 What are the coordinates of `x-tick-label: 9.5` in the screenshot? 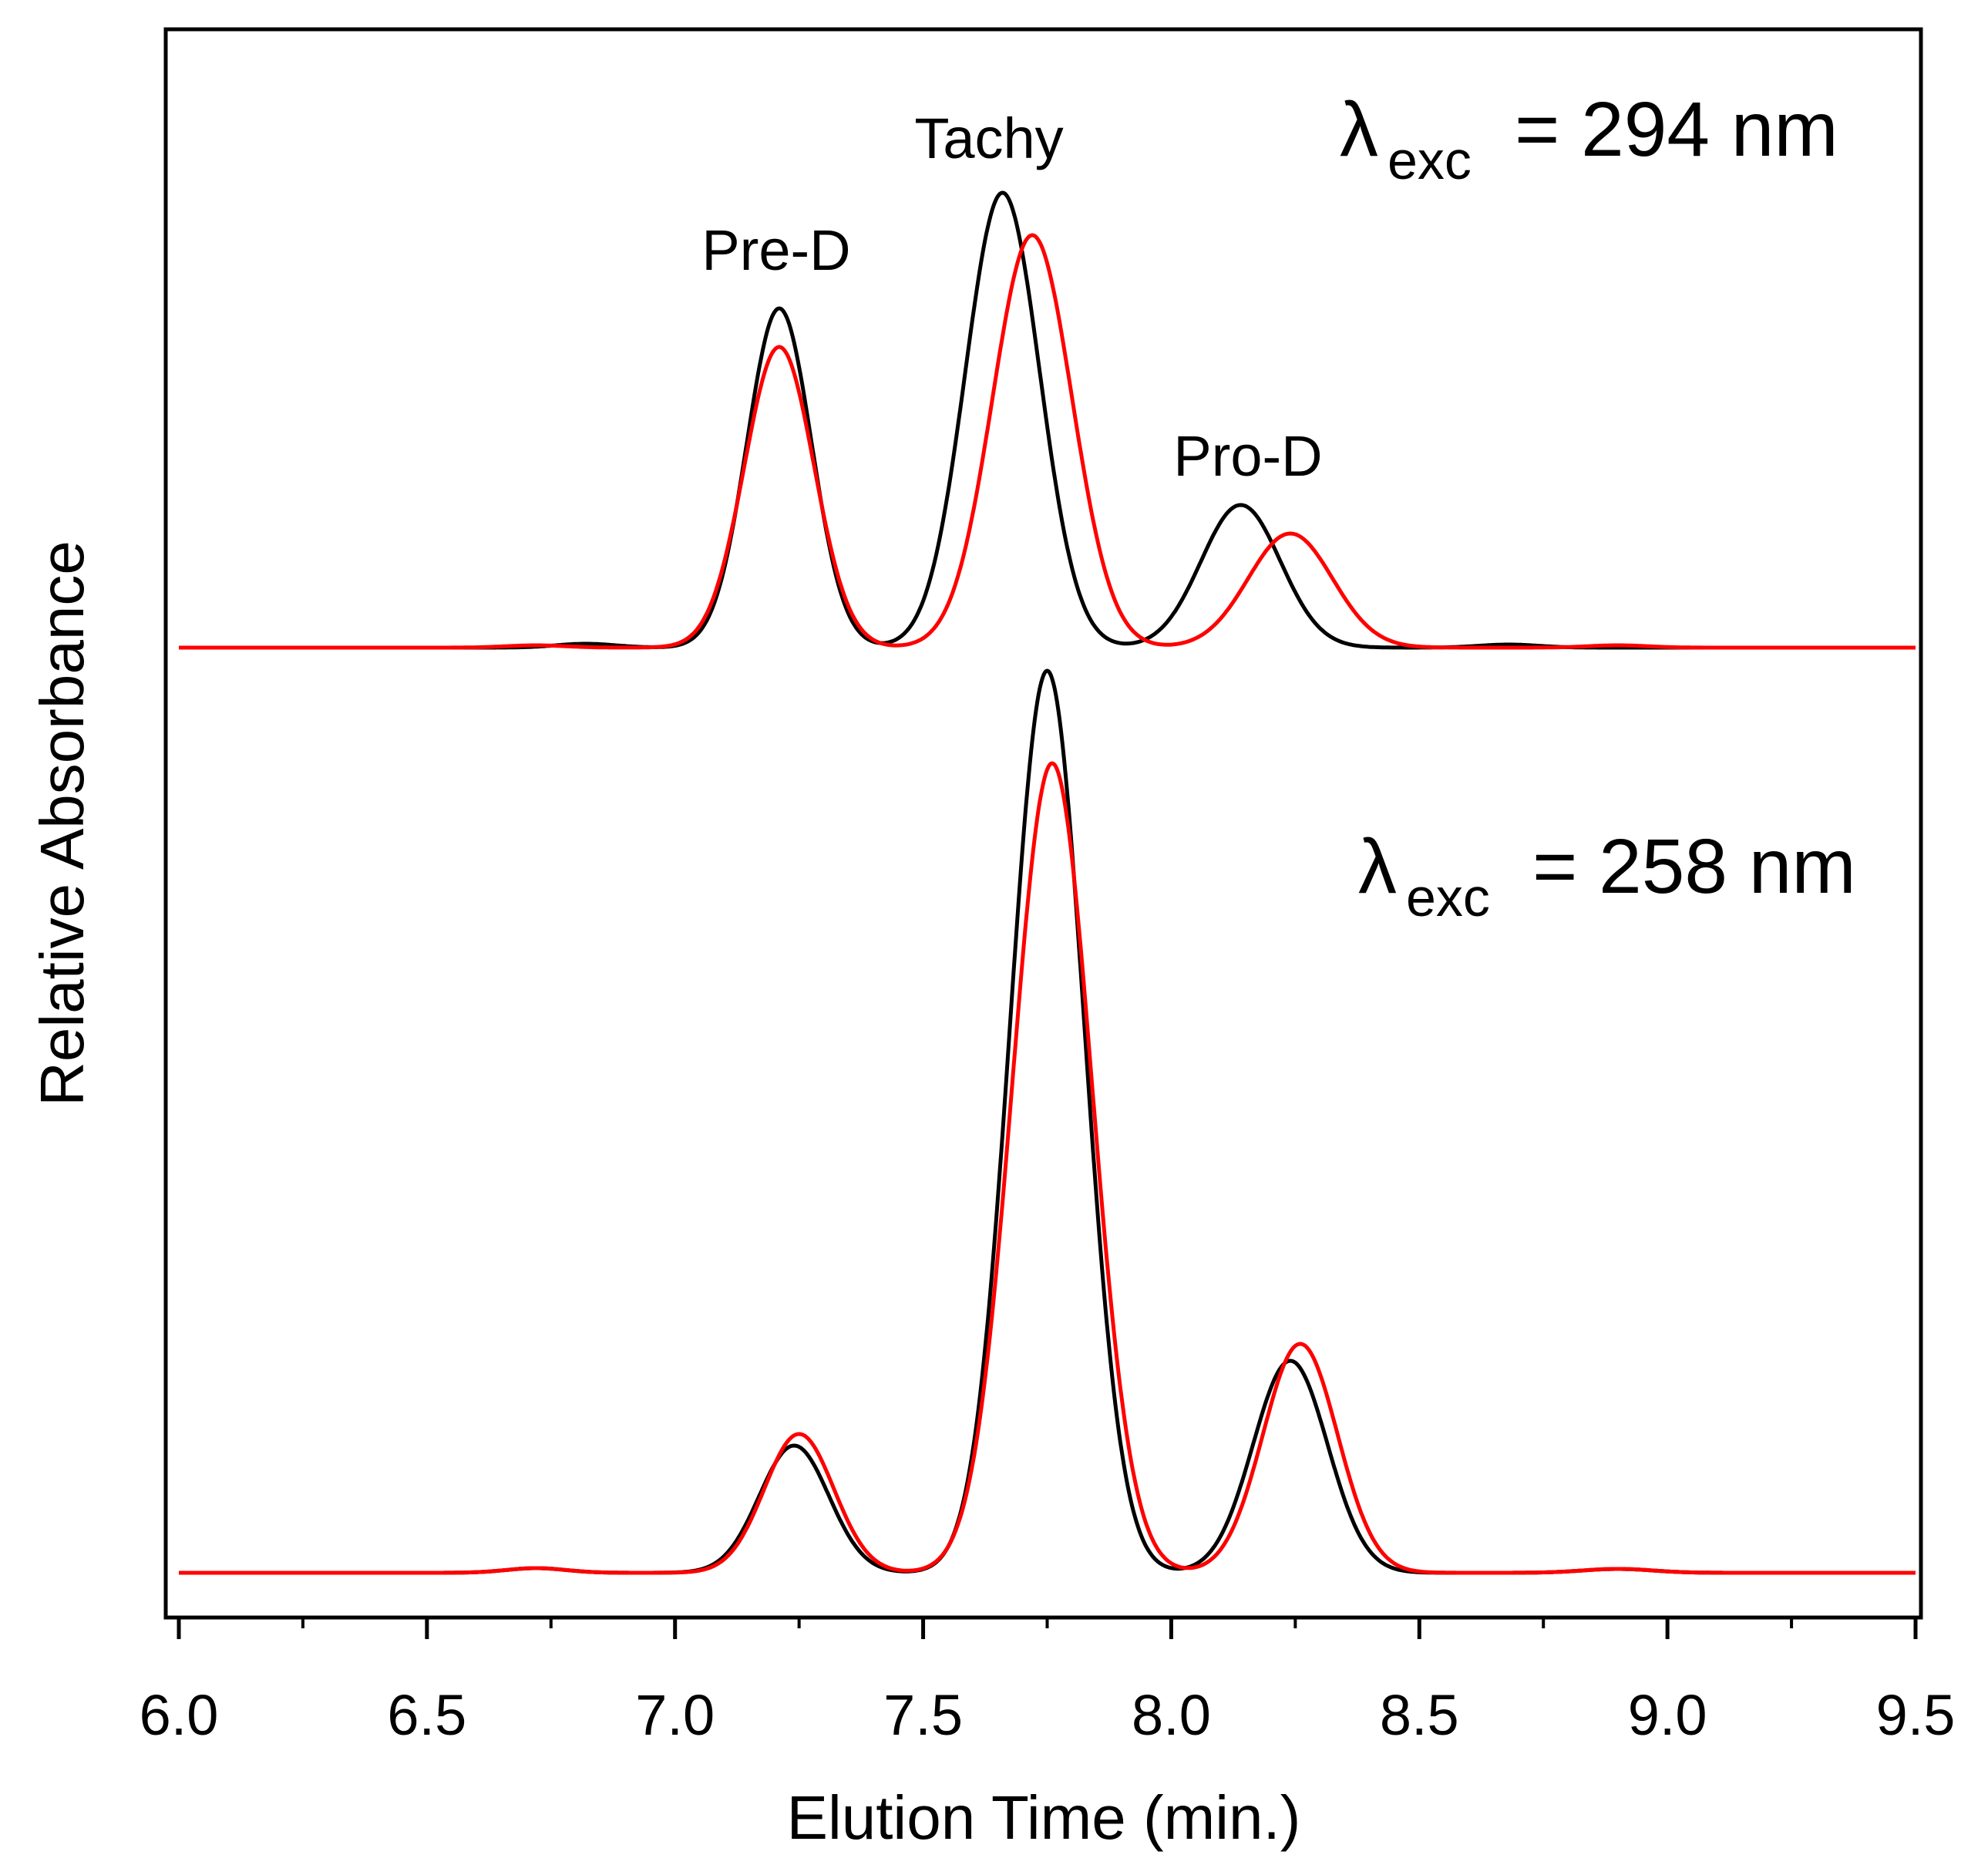 It's located at (1916, 1715).